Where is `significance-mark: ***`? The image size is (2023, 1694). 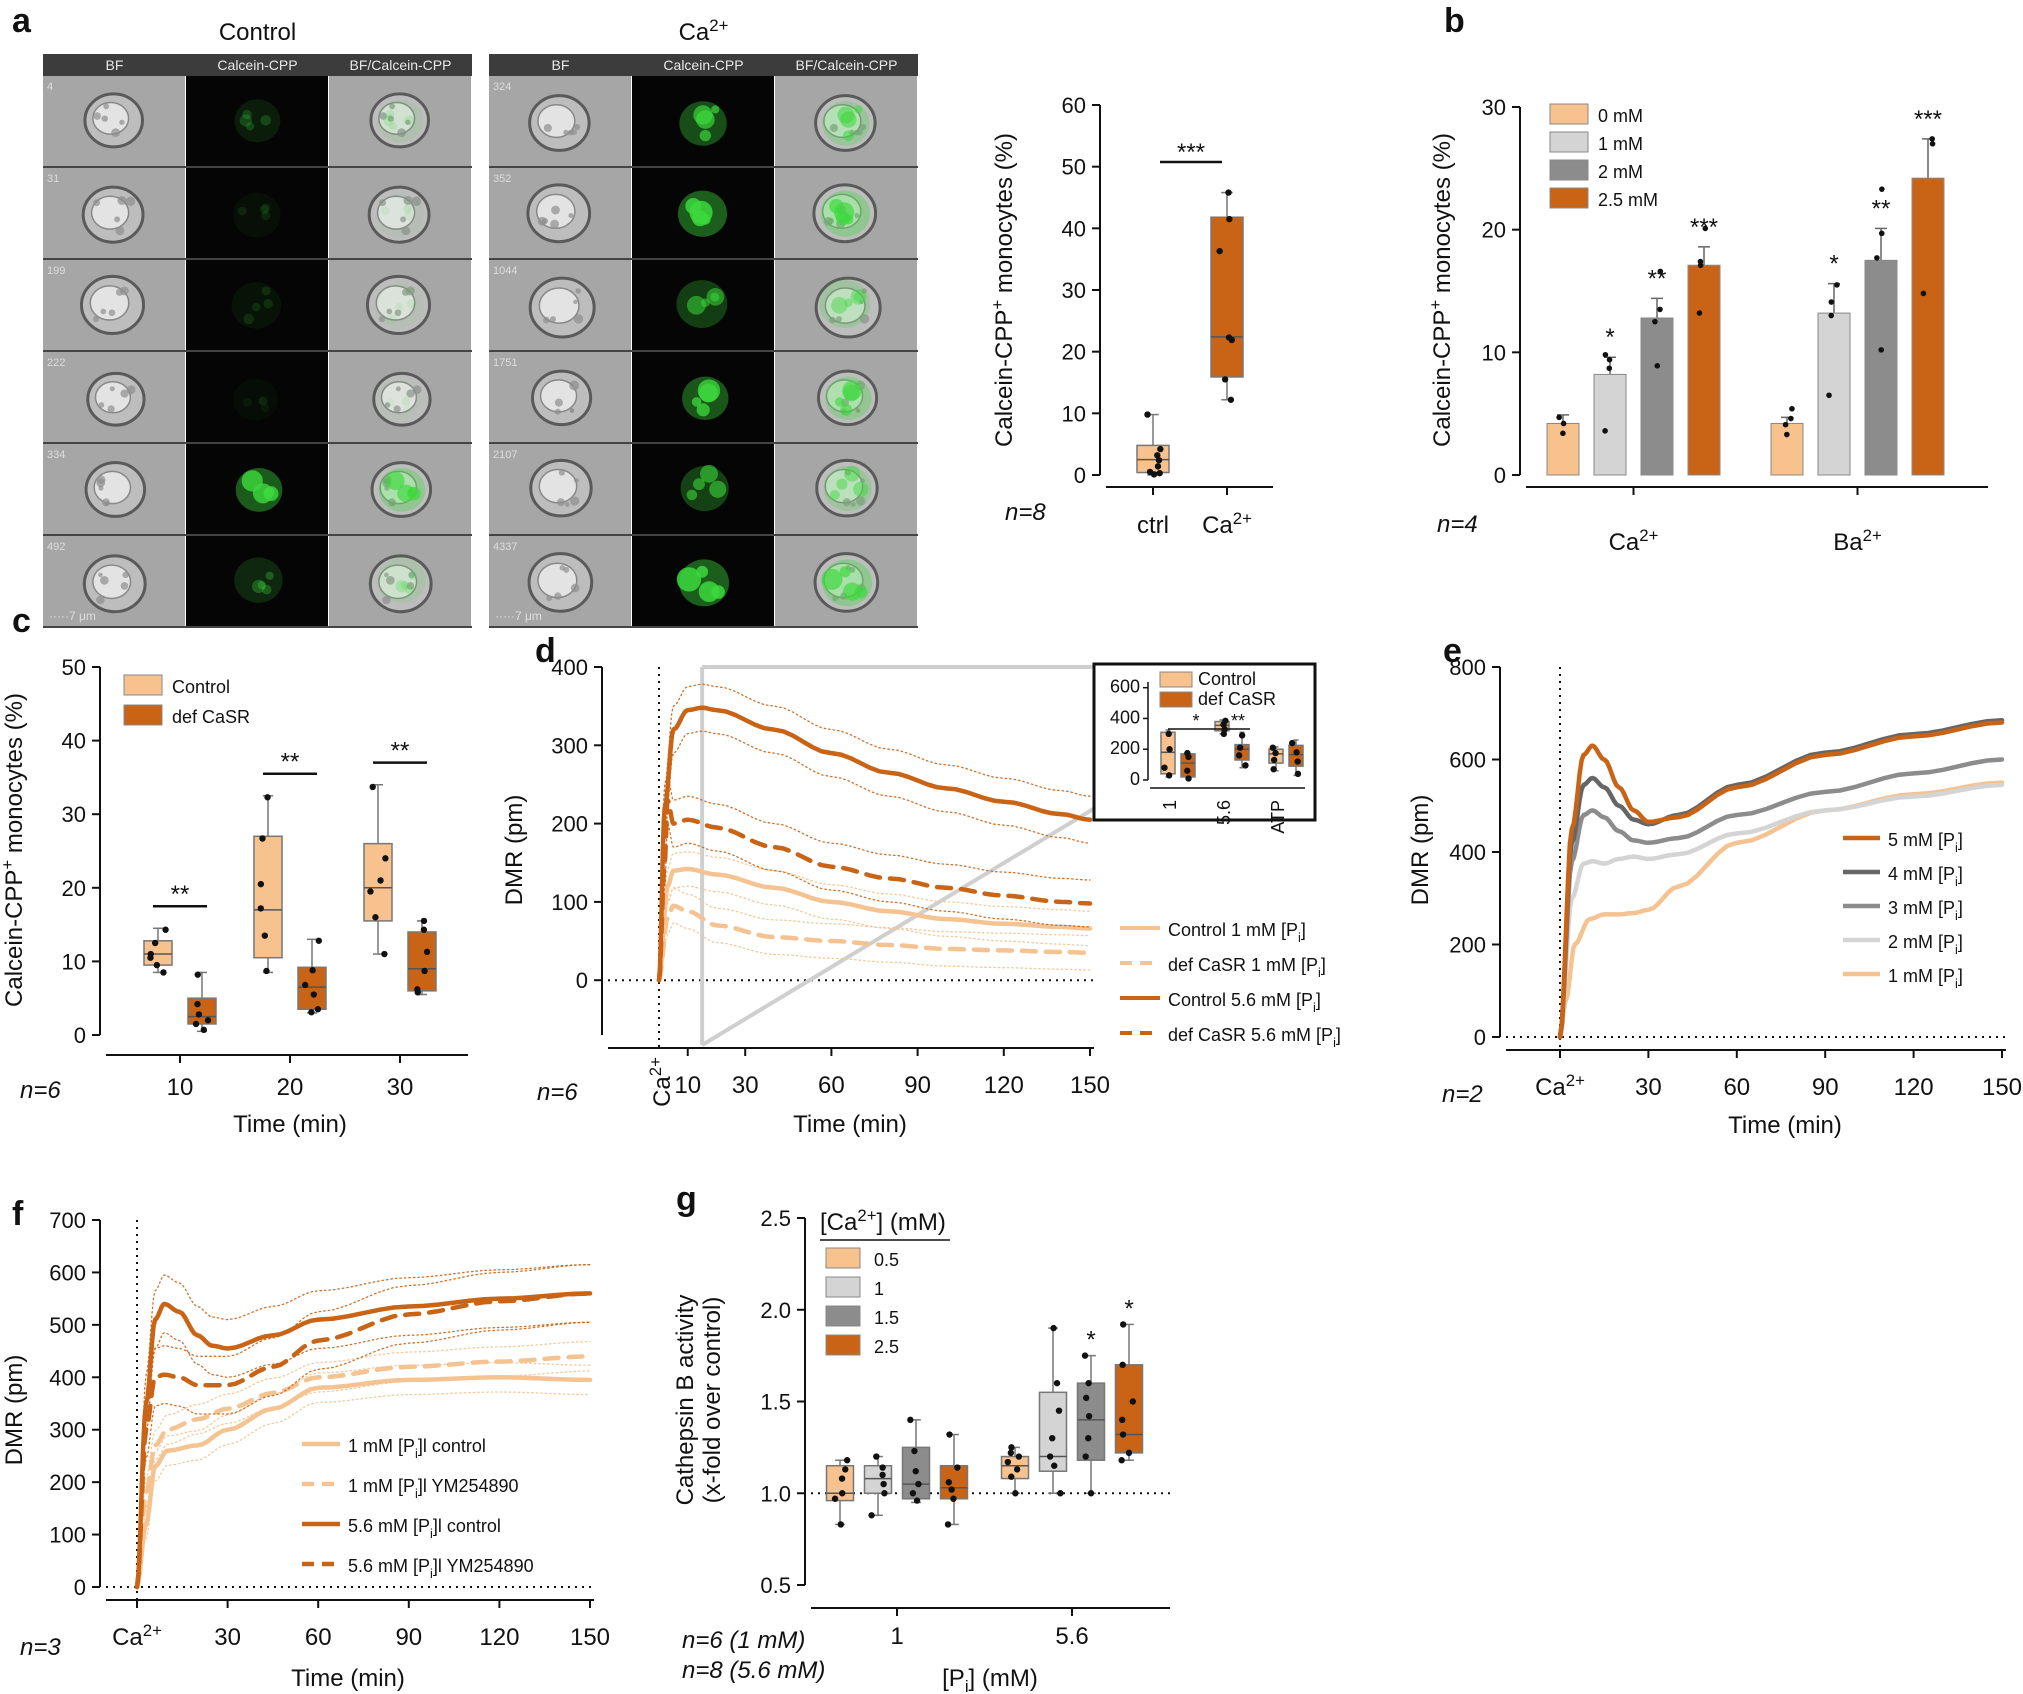
significance-mark: *** is located at coordinates (1928, 119).